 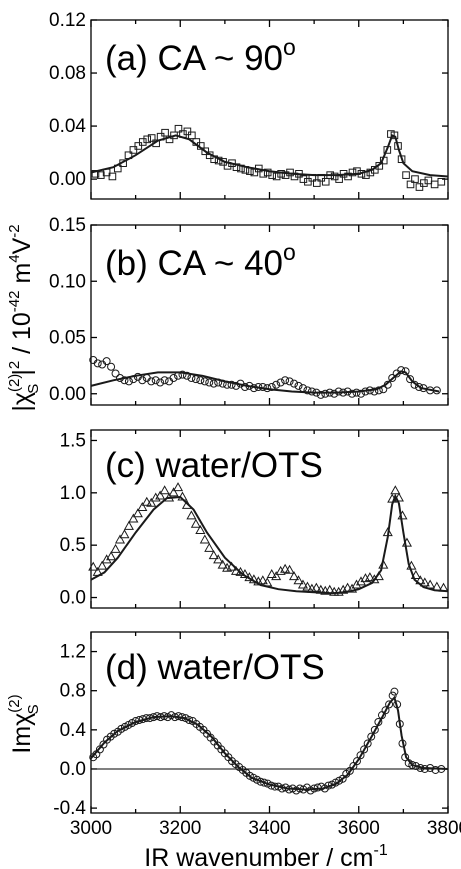 I want to click on x-axis-title: IR wavenumber / cm-1, so click(x=266, y=855).